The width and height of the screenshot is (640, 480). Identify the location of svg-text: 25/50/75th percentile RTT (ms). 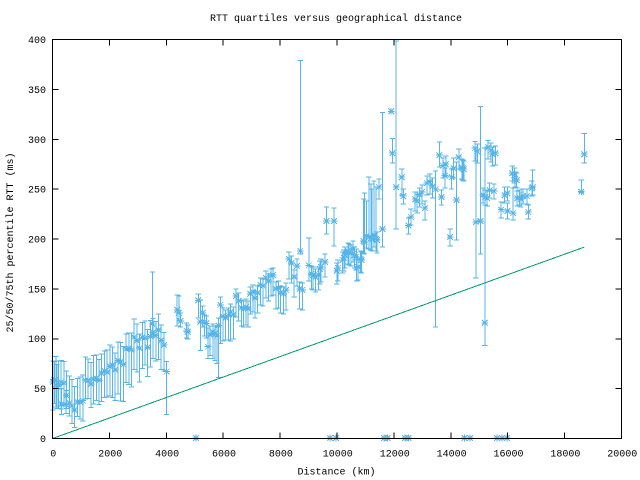
(11, 242).